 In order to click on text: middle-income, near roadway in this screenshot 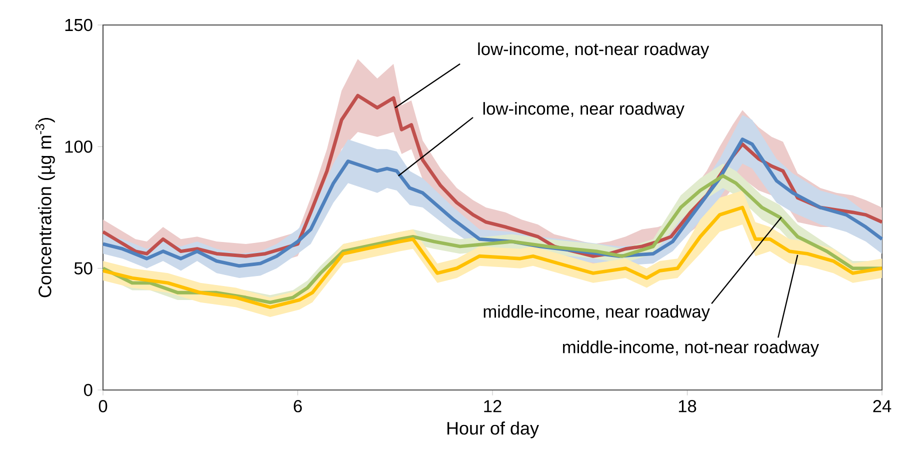, I will do `click(597, 313)`.